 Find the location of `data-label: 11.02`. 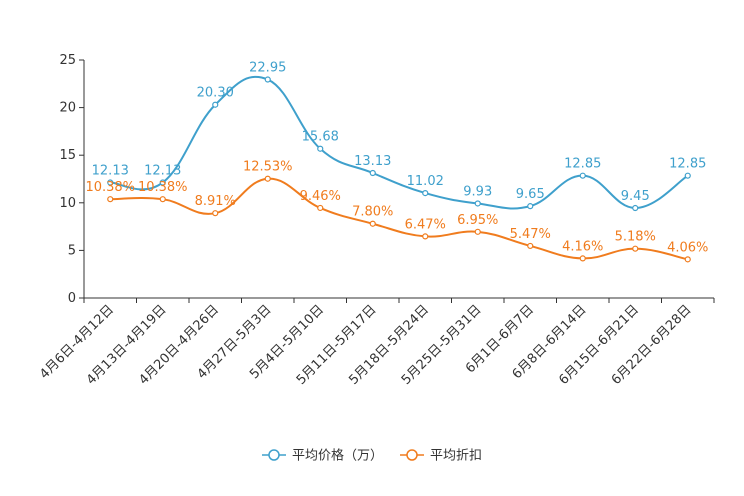

data-label: 11.02 is located at coordinates (425, 181).